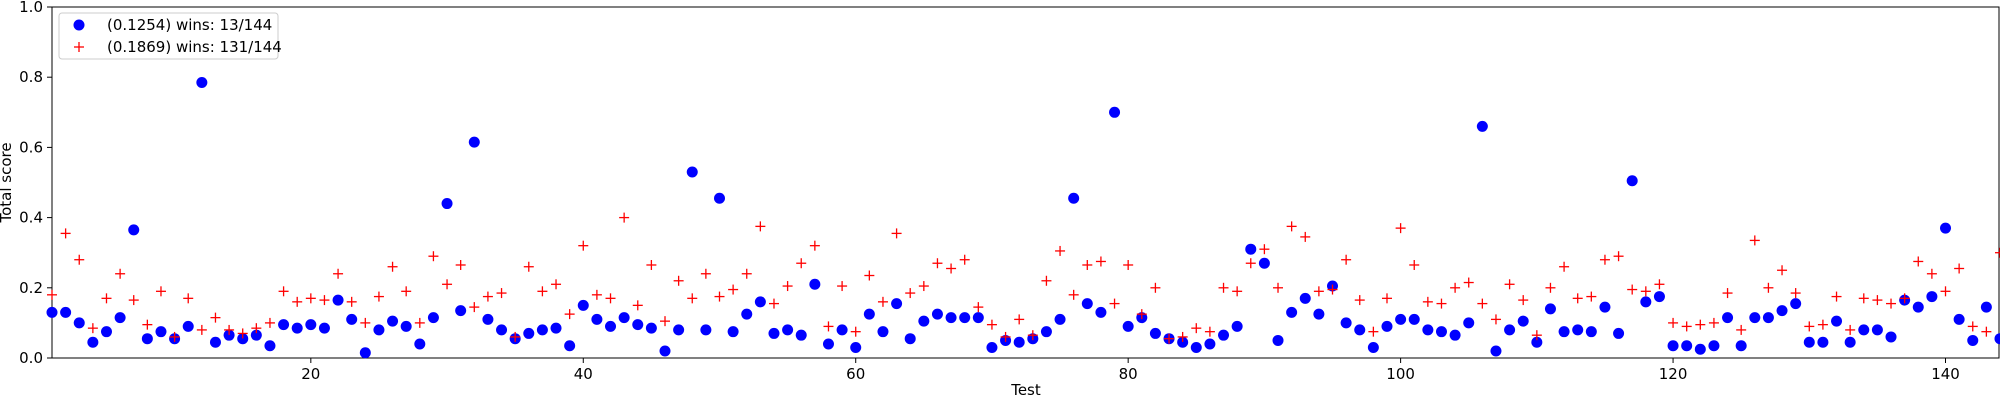 The height and width of the screenshot is (400, 2000). What do you see at coordinates (1400, 374) in the screenshot?
I see `x-tick-label: 100` at bounding box center [1400, 374].